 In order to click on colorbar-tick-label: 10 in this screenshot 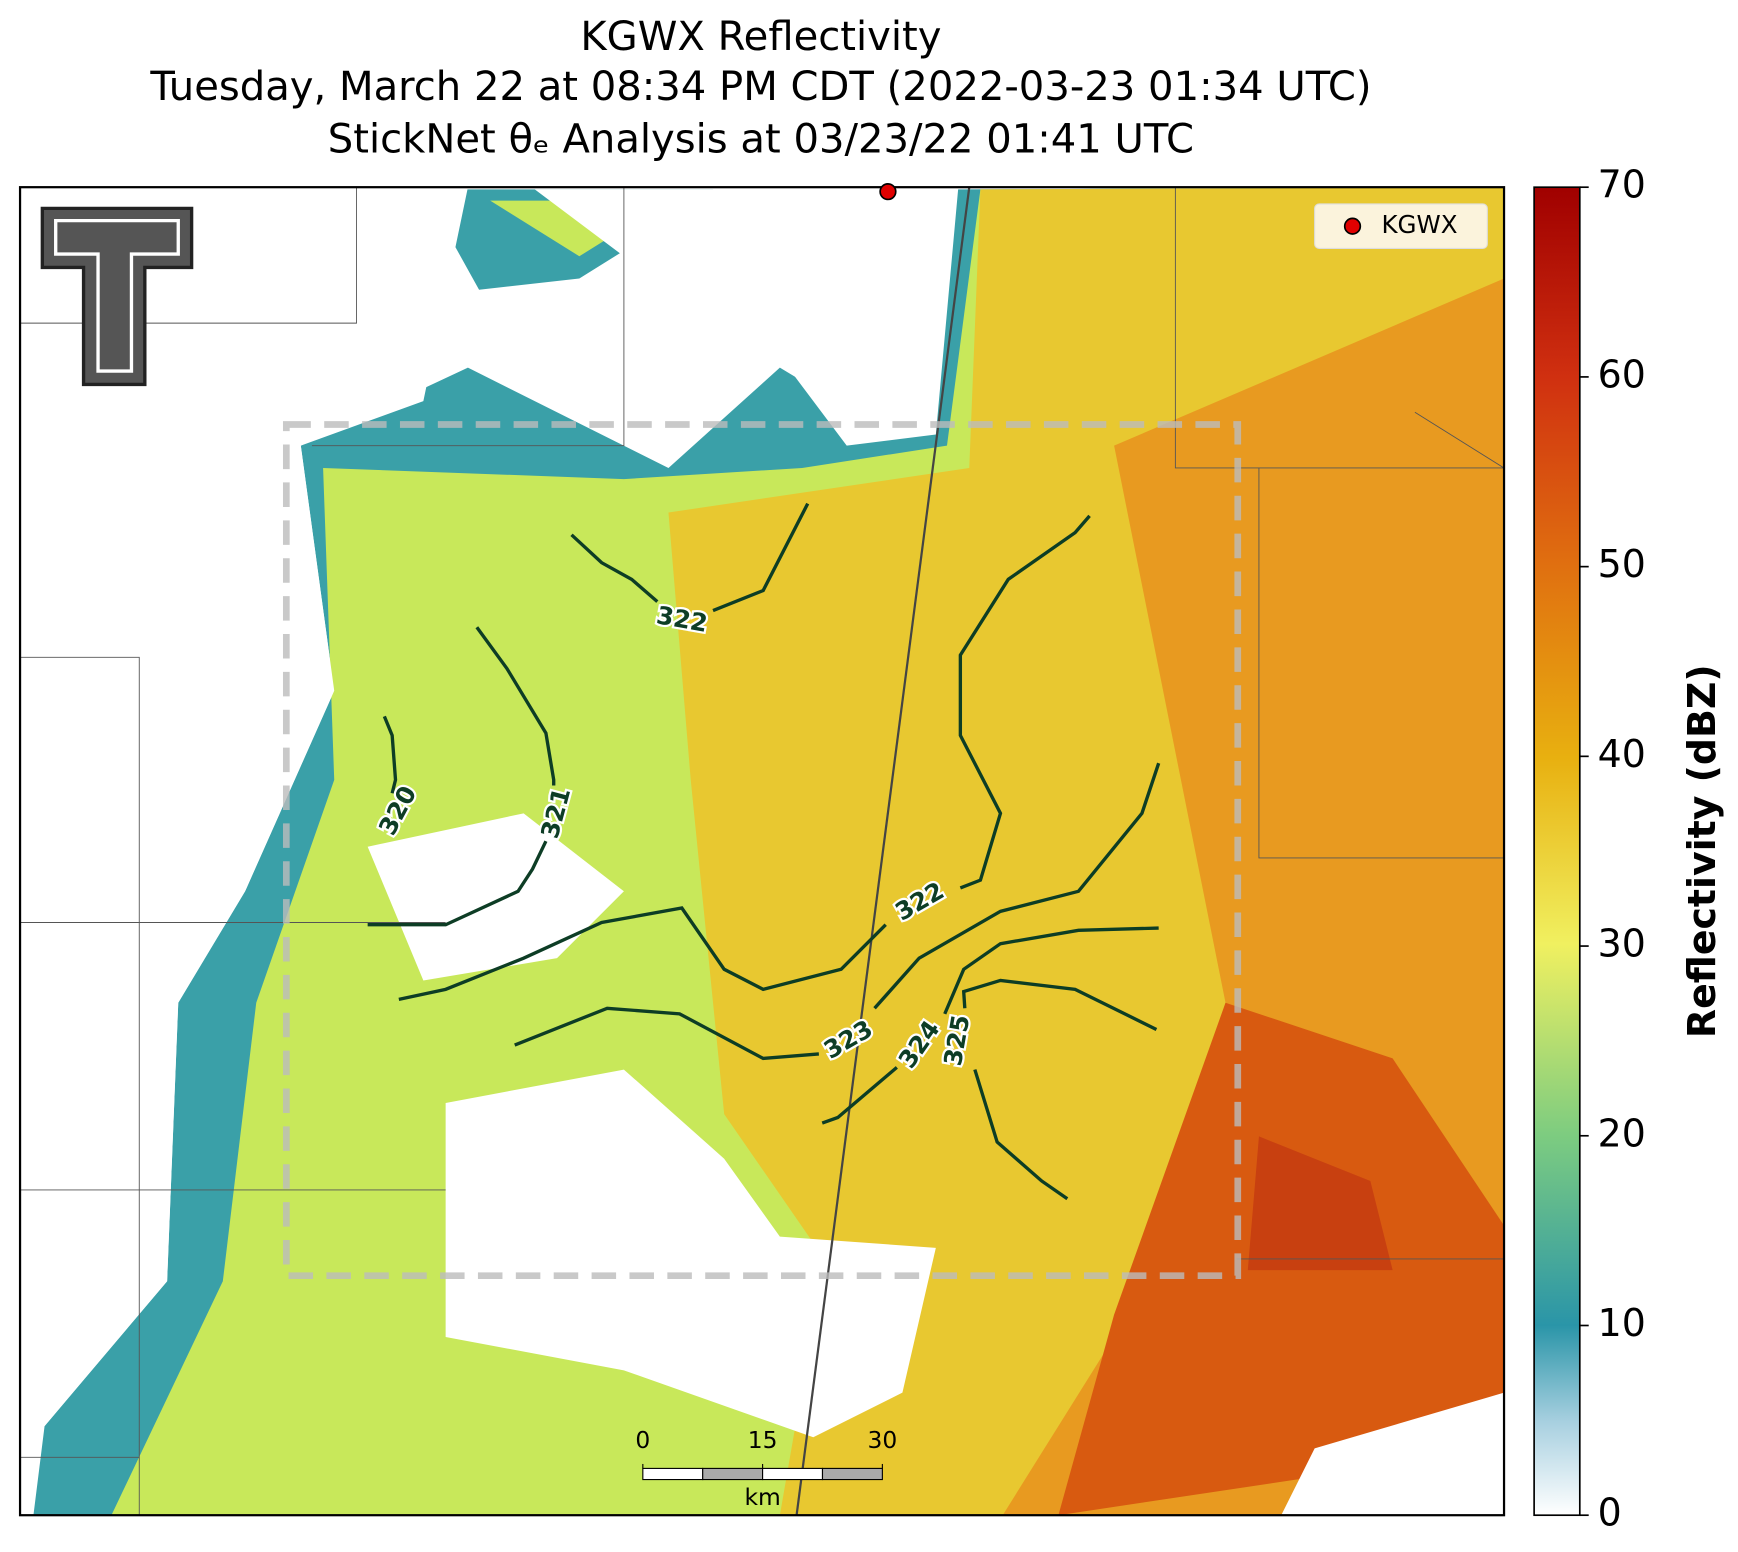, I will do `click(1622, 1323)`.